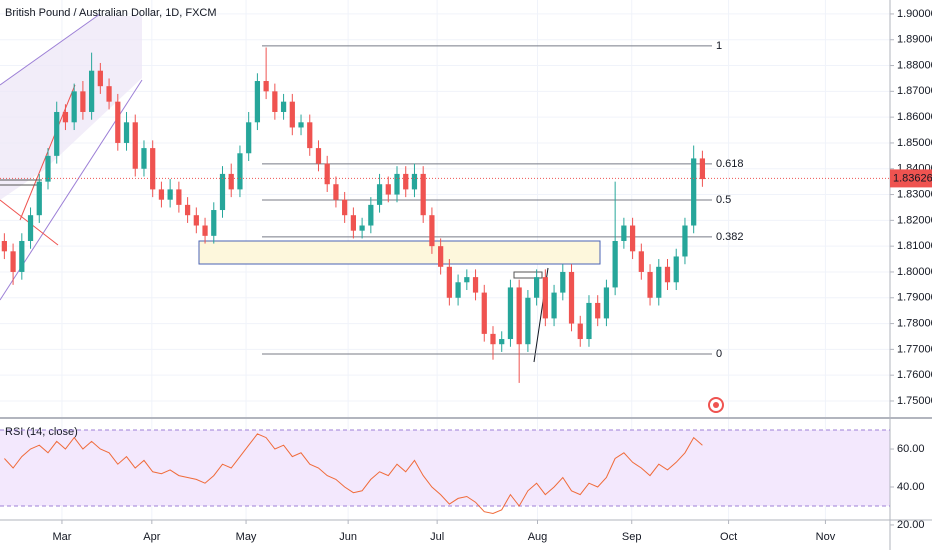 This screenshot has height=550, width=932. What do you see at coordinates (353, 474) in the screenshot?
I see `rsi-line` at bounding box center [353, 474].